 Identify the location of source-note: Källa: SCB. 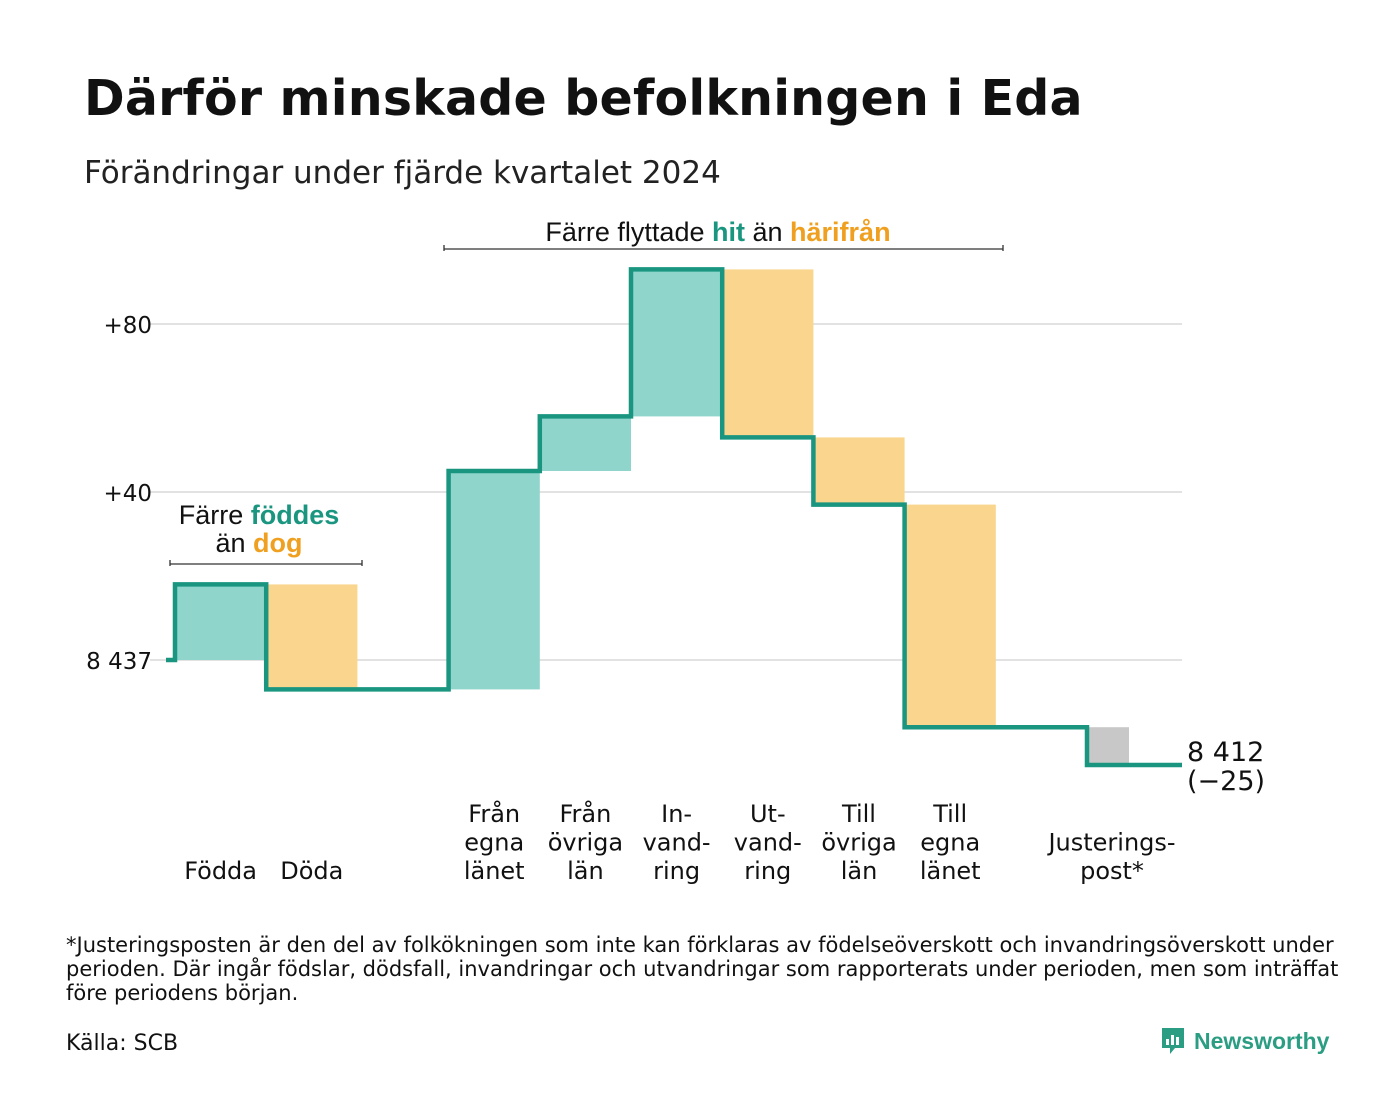
(122, 1043).